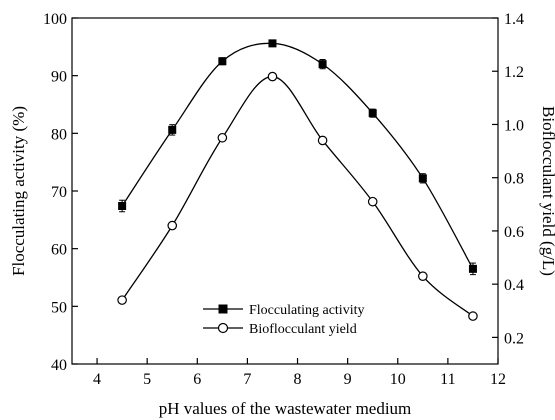 The image size is (555, 420). Describe the element at coordinates (514, 179) in the screenshot. I see `y2-tick-label: 0.8` at that location.